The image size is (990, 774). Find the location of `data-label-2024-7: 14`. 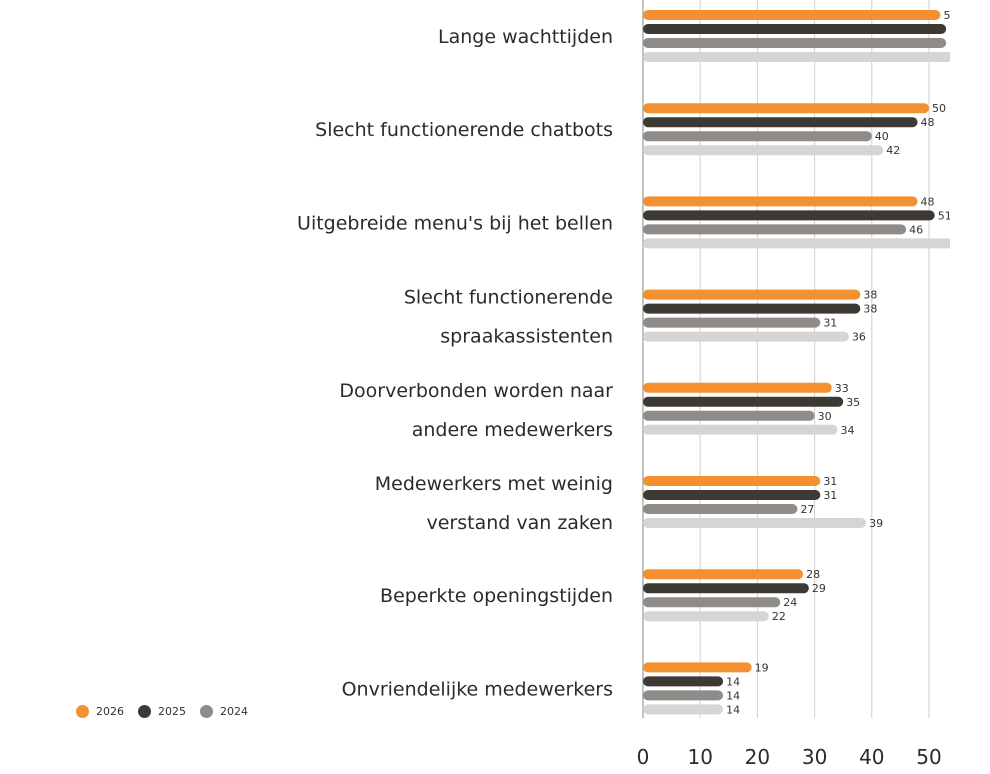

data-label-2024-7: 14 is located at coordinates (733, 695).